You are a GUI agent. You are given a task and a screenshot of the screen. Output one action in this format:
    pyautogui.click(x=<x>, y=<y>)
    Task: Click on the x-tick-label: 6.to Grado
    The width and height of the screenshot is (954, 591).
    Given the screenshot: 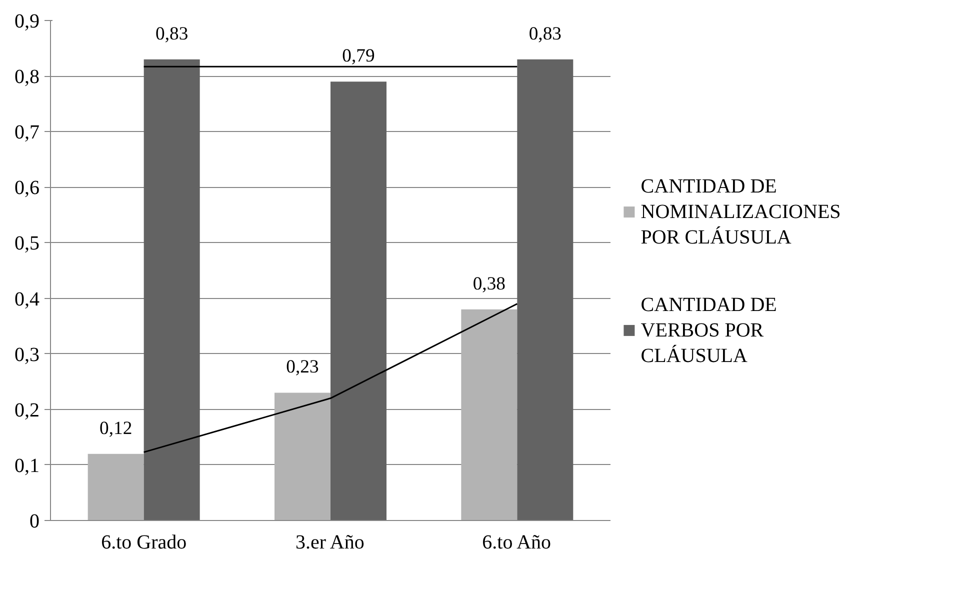 What is the action you would take?
    pyautogui.click(x=144, y=543)
    